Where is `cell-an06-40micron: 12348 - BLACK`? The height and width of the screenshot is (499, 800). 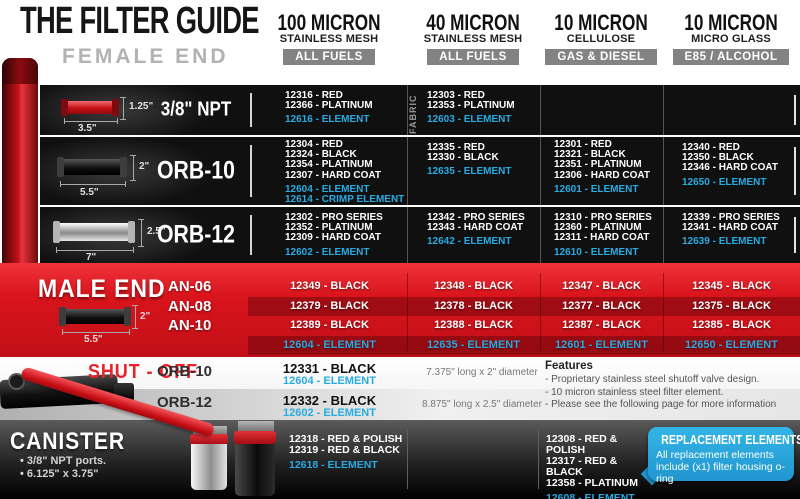
cell-an06-40micron: 12348 - BLACK is located at coordinates (473, 286).